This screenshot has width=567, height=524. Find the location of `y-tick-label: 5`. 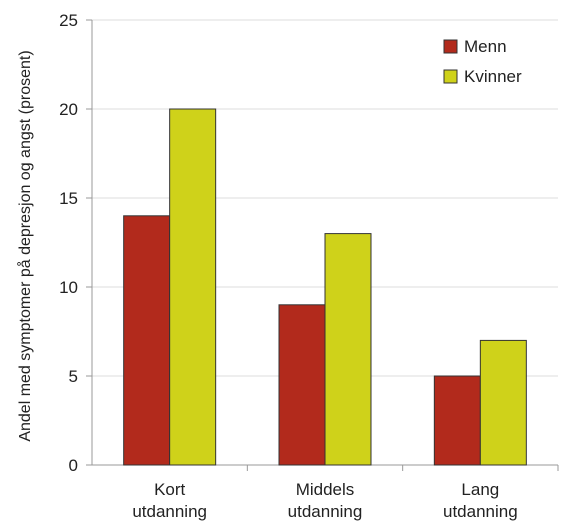

y-tick-label: 5 is located at coordinates (73, 376).